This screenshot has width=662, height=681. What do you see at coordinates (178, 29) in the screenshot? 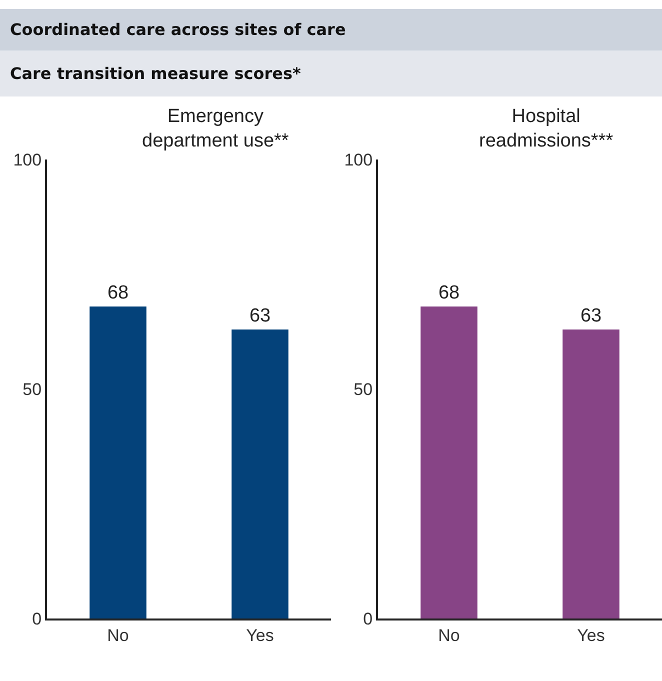
I see `text: Coordinated care across sites of care` at bounding box center [178, 29].